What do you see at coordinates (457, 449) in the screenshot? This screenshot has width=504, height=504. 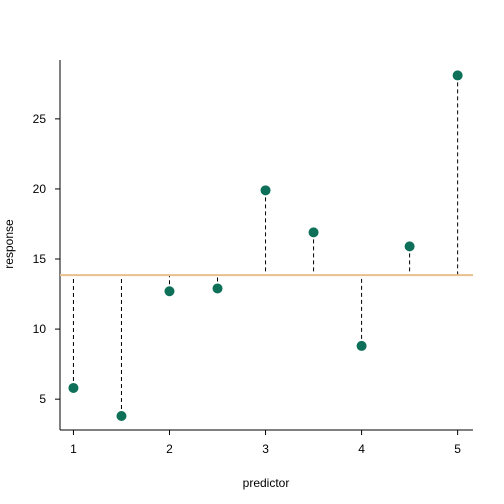 I see `x-tick-label: 5` at bounding box center [457, 449].